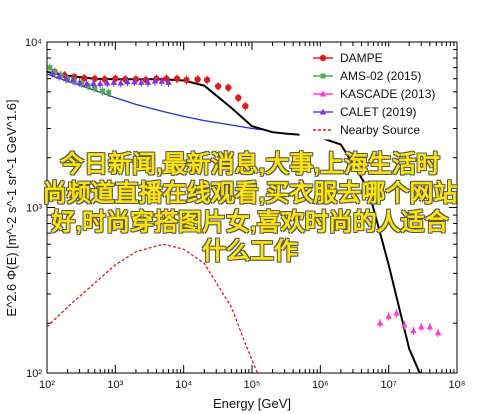  What do you see at coordinates (252, 403) in the screenshot?
I see `x-axis-label: Energy [GeV]` at bounding box center [252, 403].